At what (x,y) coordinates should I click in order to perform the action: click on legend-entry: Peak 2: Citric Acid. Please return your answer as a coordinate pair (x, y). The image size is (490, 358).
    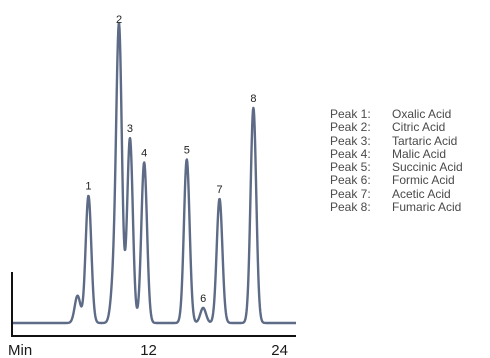
    Looking at the image, I should click on (396, 127).